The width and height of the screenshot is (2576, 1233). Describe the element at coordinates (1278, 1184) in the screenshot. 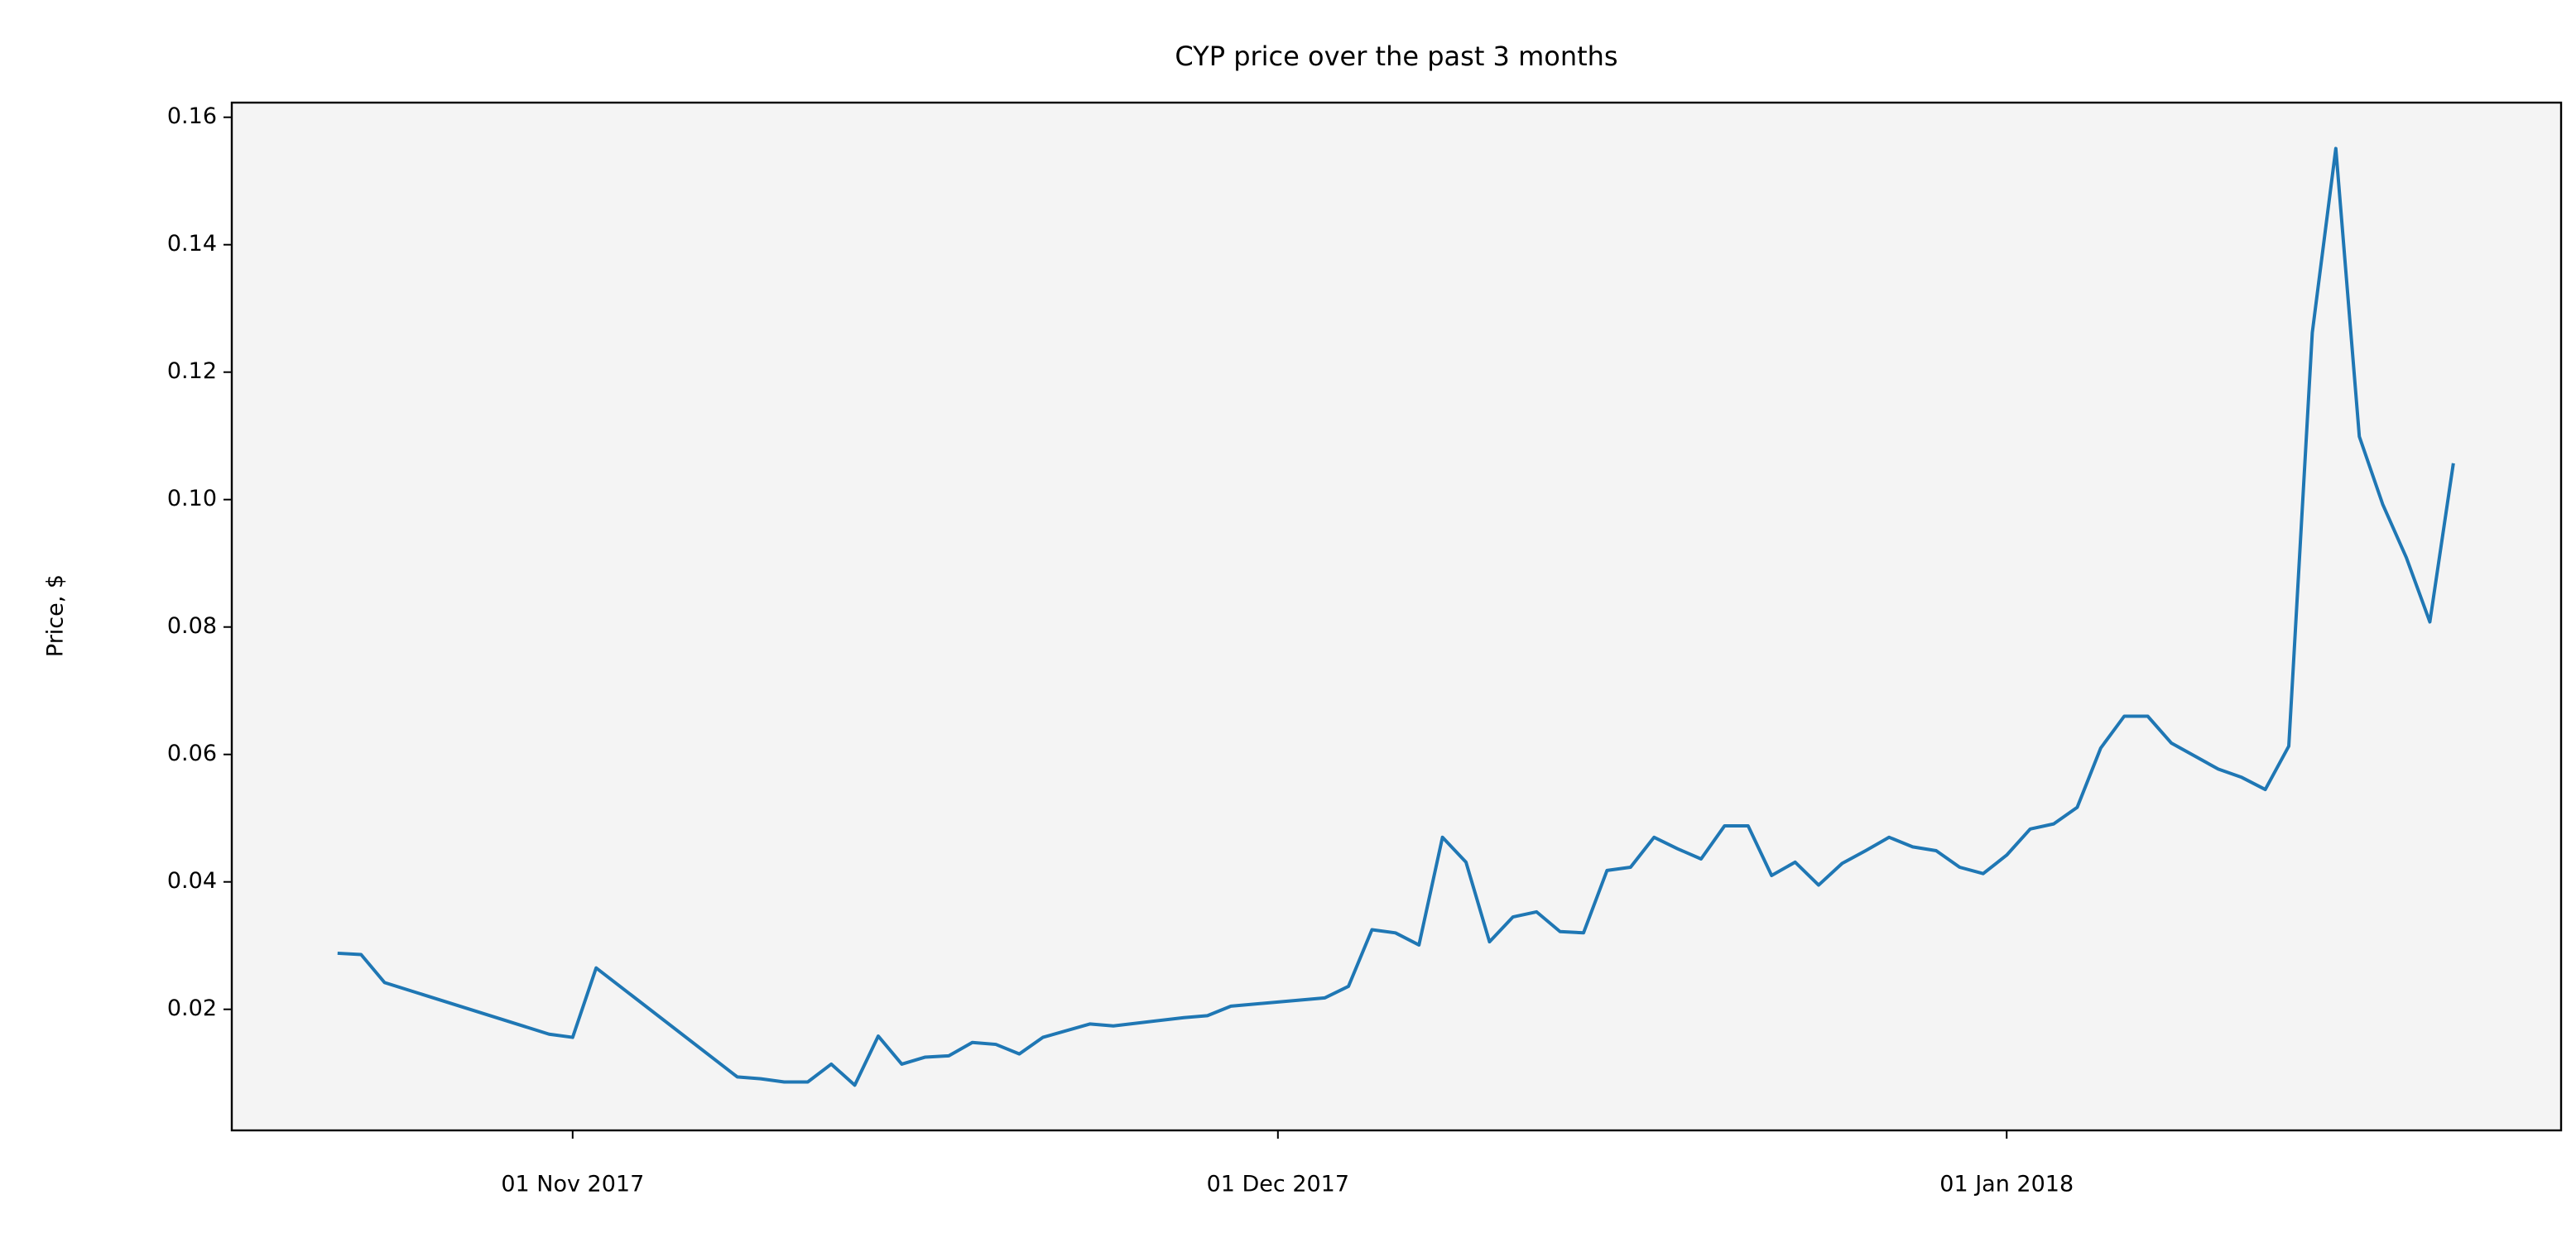

I see `x-tick-label: 01 Dec 2017` at that location.